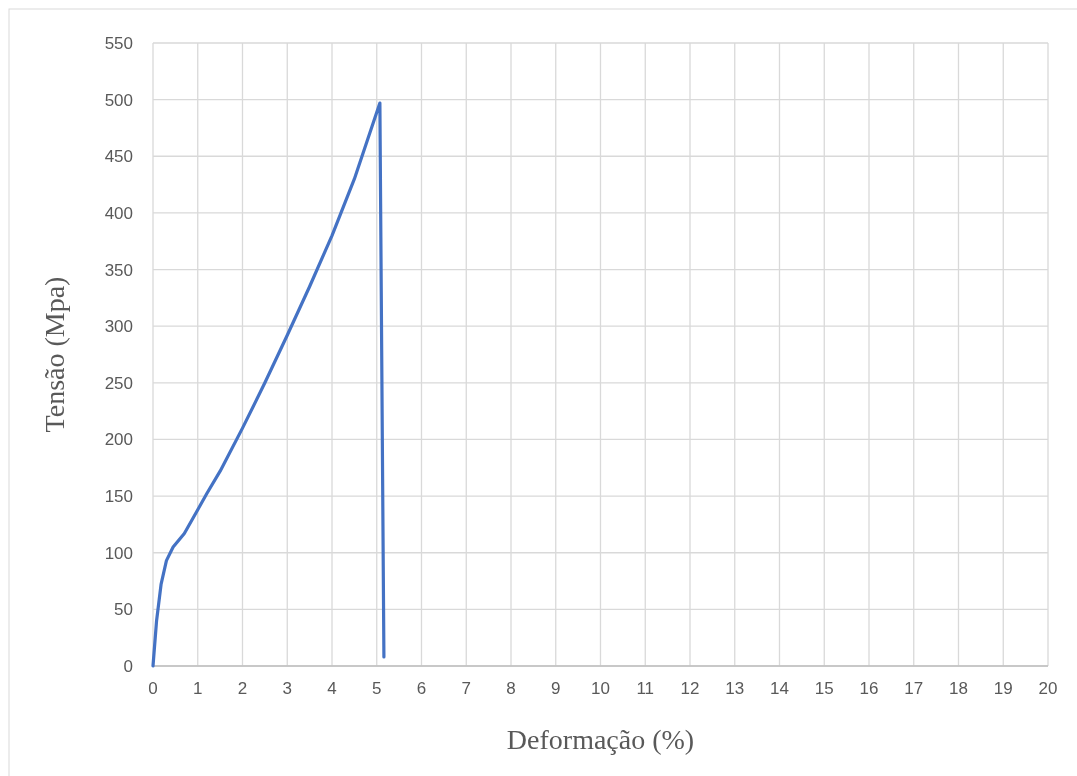  I want to click on x-tick-label: 13, so click(735, 688).